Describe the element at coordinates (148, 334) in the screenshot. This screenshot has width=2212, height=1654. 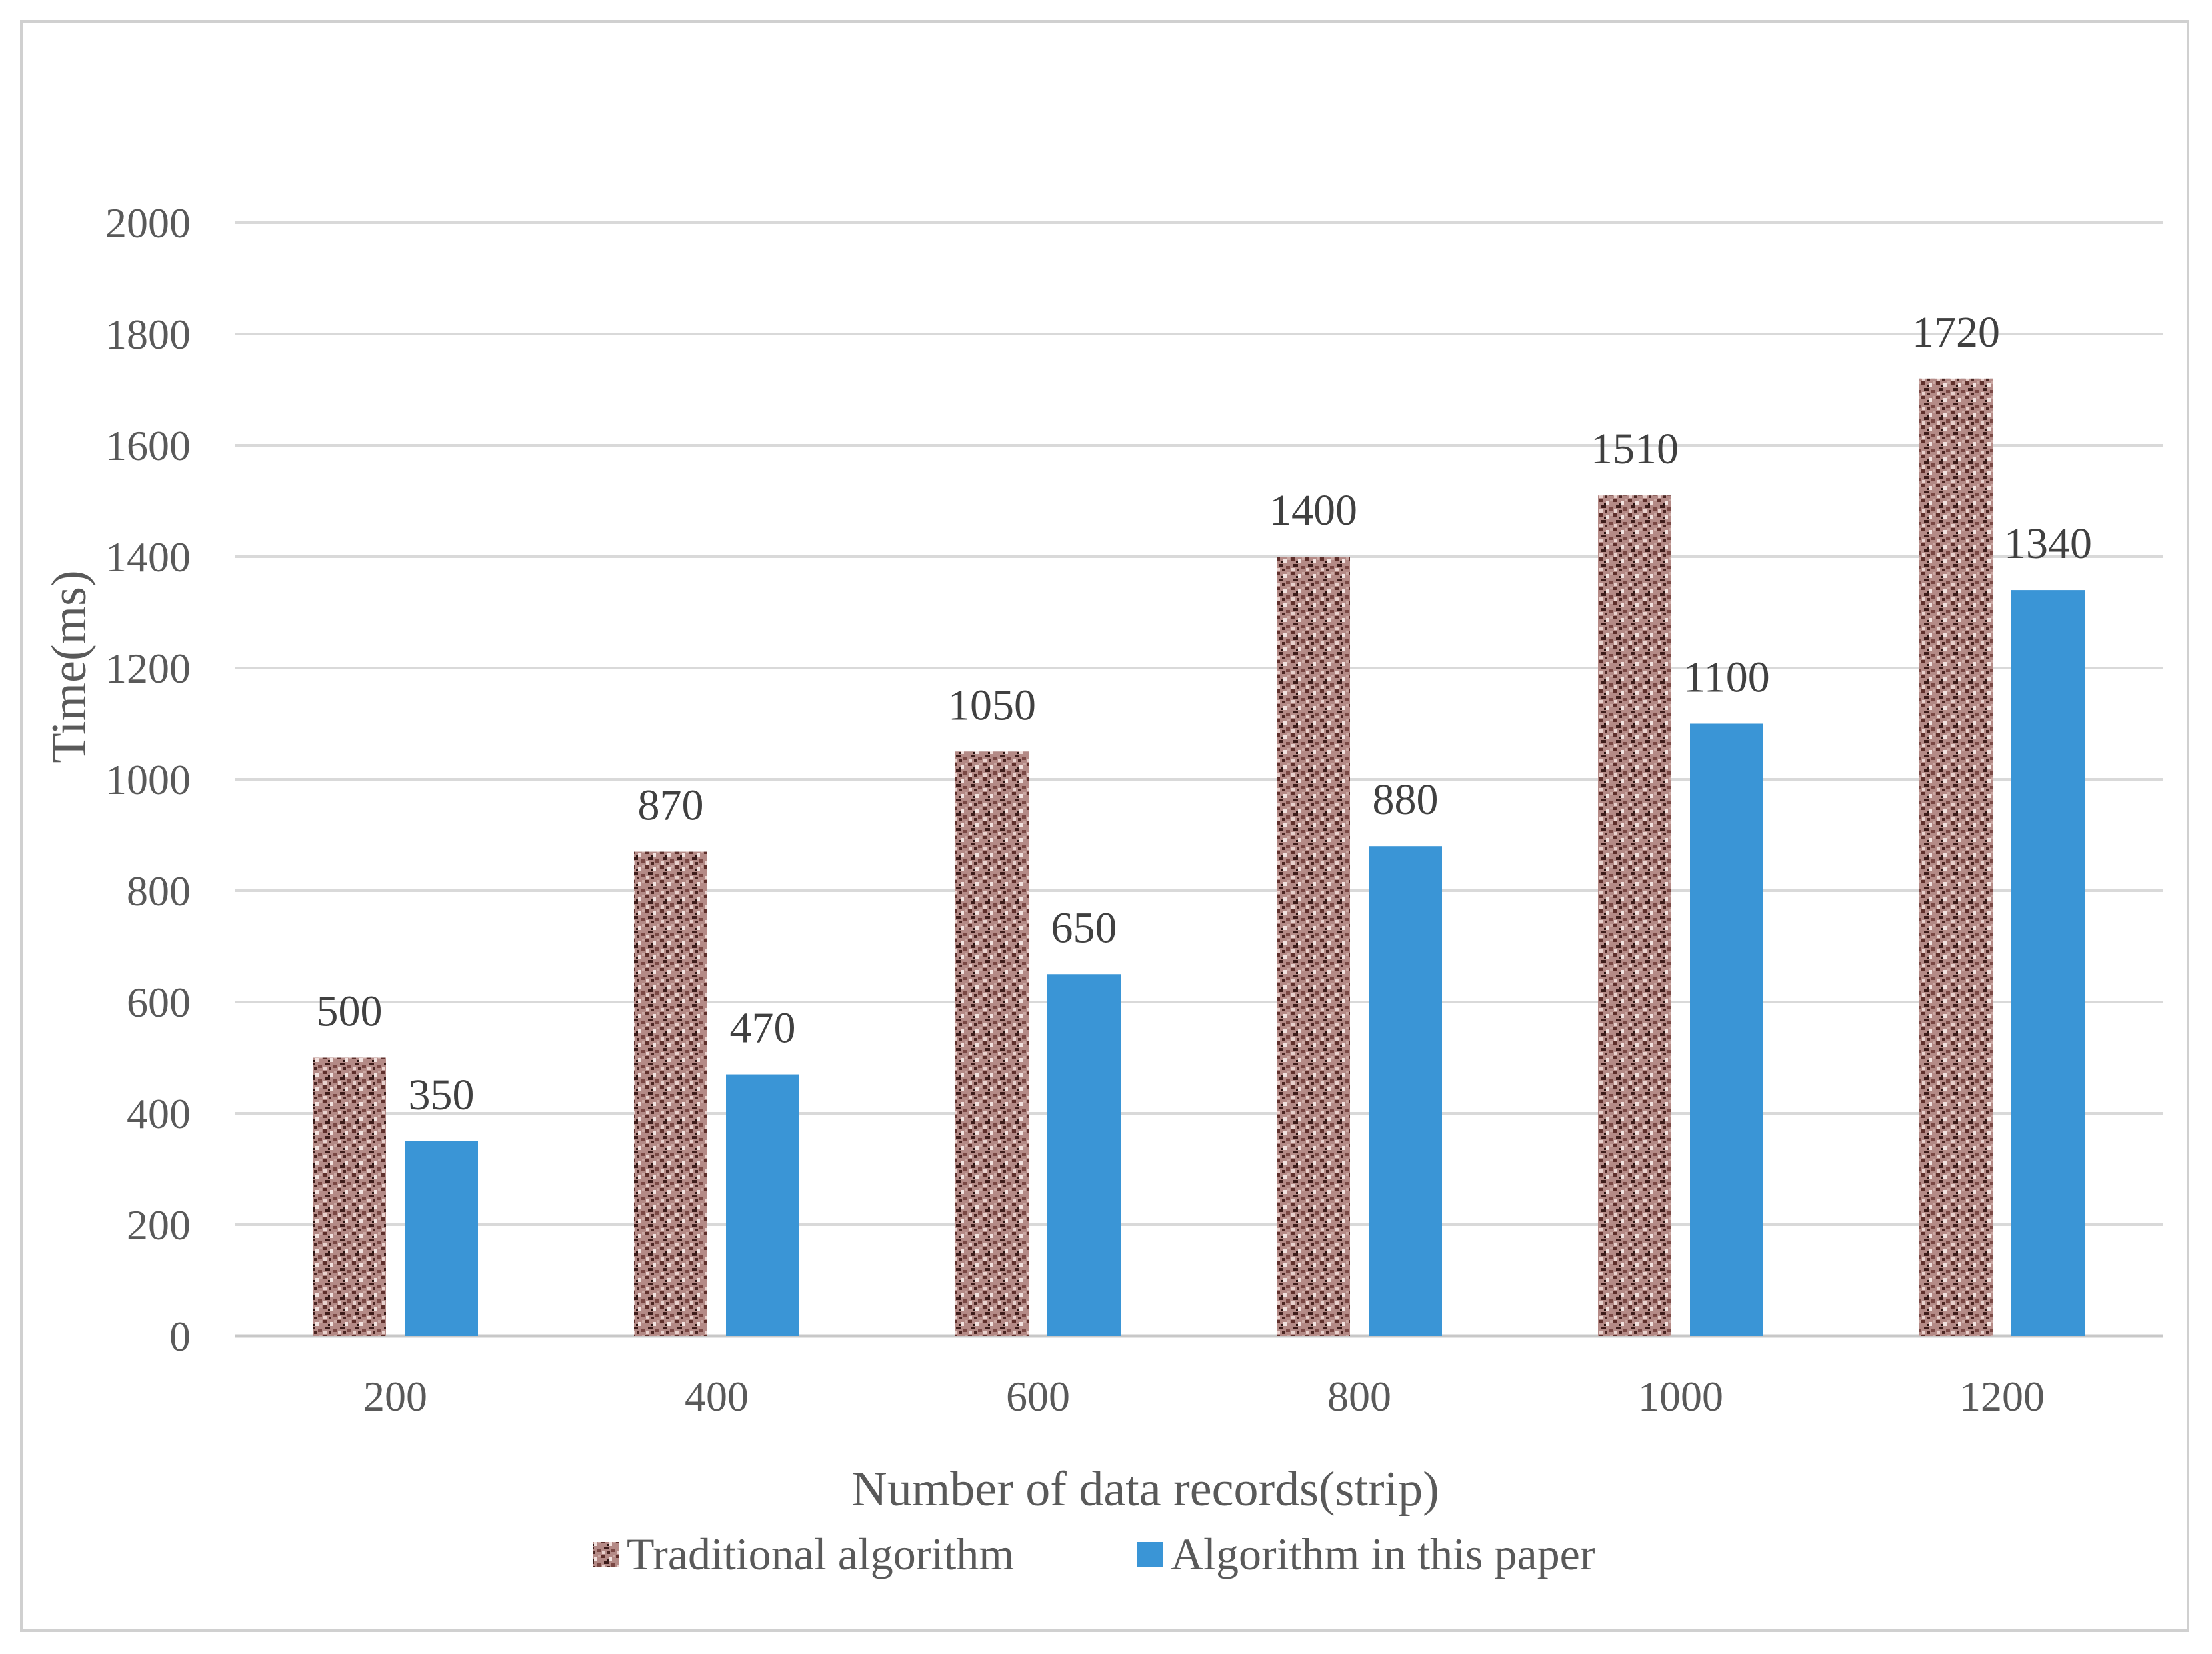
I see `y-tick-label: 1800` at that location.